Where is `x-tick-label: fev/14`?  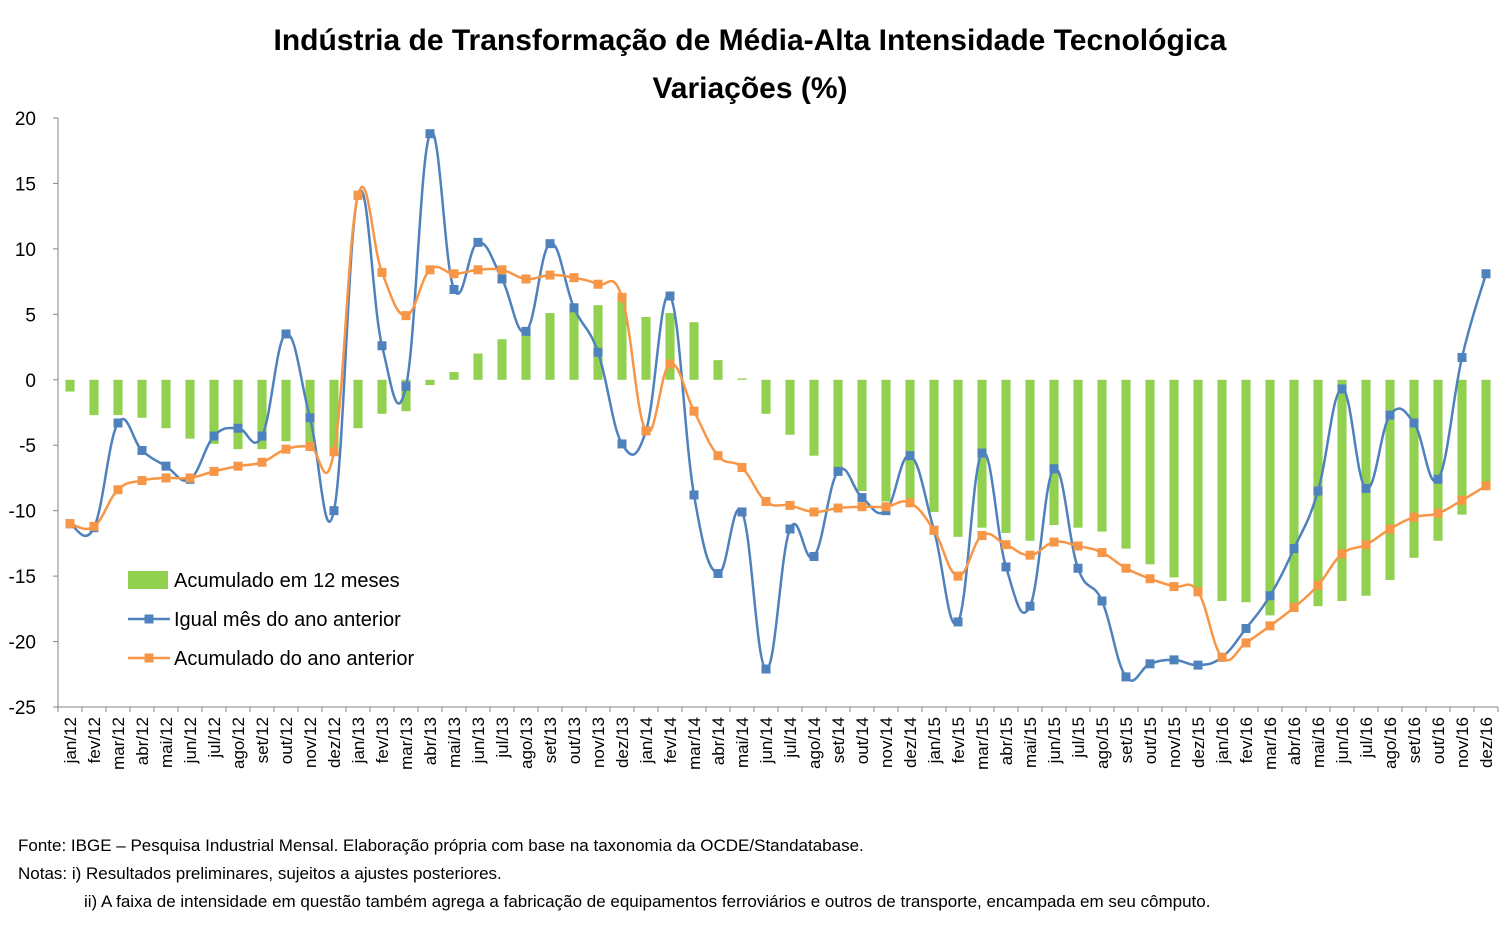
x-tick-label: fev/14 is located at coordinates (670, 740).